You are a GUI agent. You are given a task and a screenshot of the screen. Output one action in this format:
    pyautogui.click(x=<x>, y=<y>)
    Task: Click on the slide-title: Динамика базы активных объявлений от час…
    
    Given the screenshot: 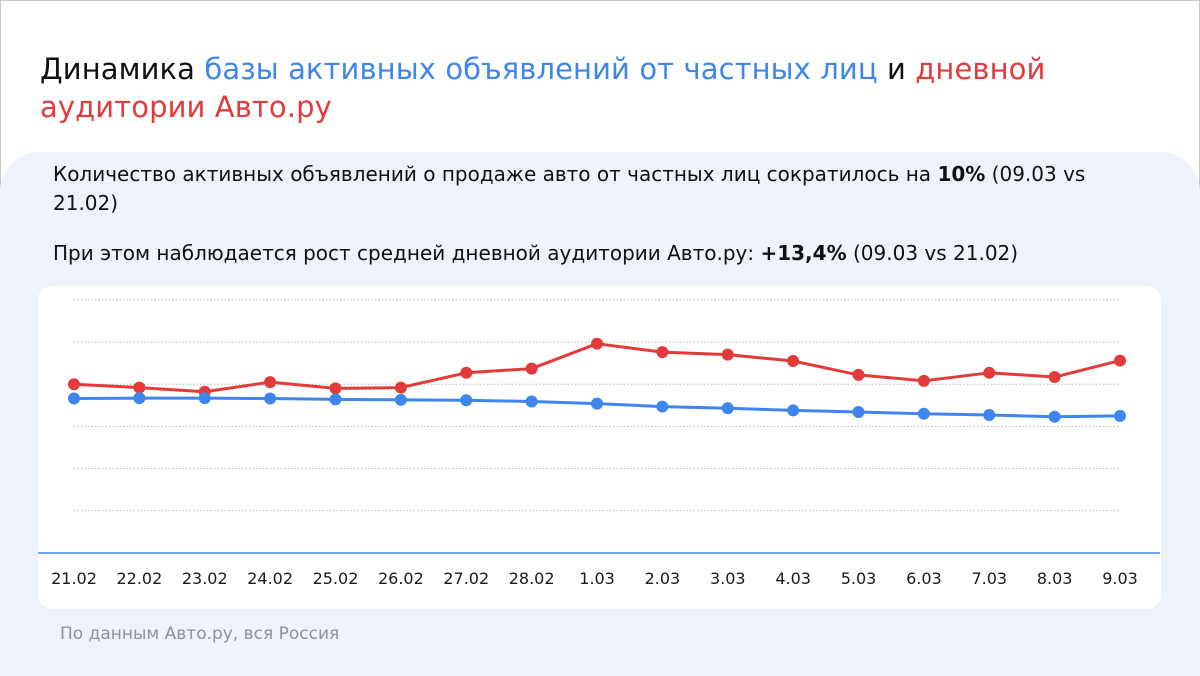 What is the action you would take?
    pyautogui.click(x=590, y=88)
    